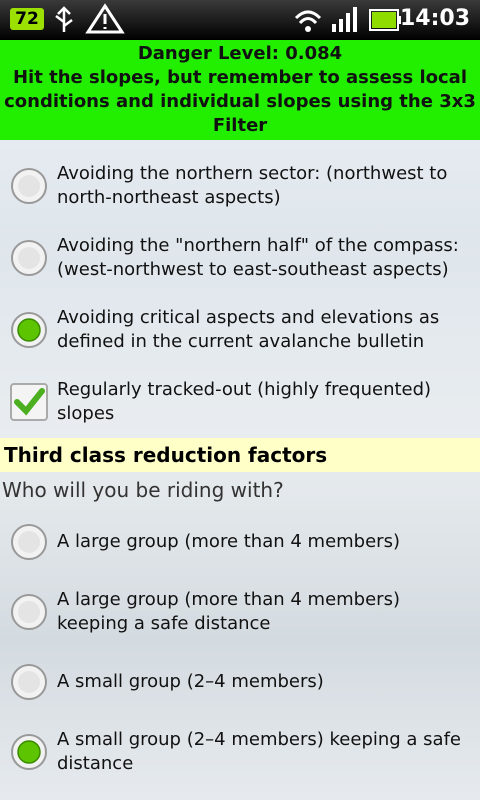  What do you see at coordinates (95, 763) in the screenshot?
I see `option-label-line: distance` at bounding box center [95, 763].